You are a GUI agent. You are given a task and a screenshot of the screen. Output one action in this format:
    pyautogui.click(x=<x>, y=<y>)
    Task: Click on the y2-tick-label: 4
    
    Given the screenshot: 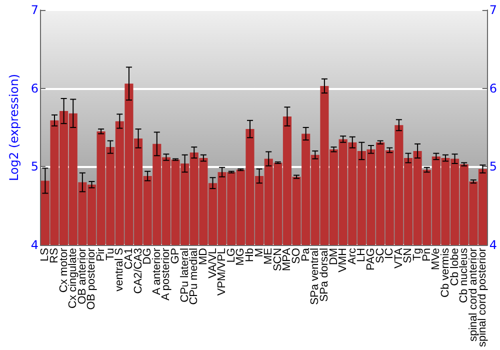 What is the action you would take?
    pyautogui.click(x=493, y=245)
    